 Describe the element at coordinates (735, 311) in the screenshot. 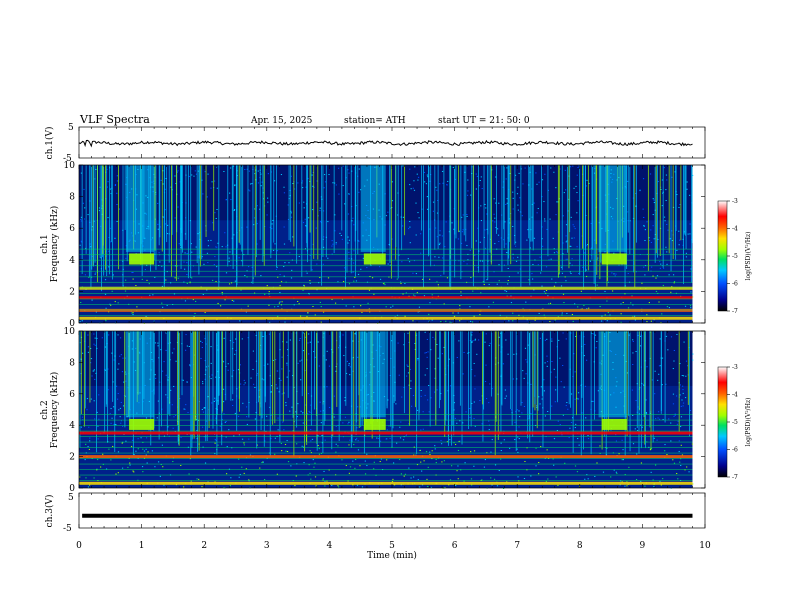

I see `colorbar-tick-label: -7` at that location.